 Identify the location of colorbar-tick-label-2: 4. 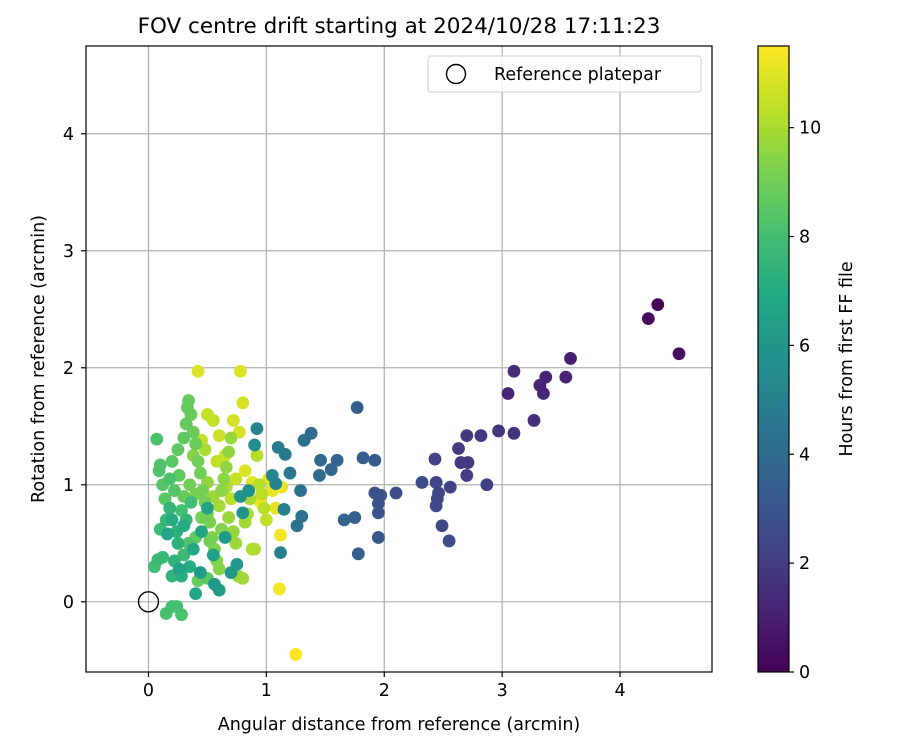
(804, 455).